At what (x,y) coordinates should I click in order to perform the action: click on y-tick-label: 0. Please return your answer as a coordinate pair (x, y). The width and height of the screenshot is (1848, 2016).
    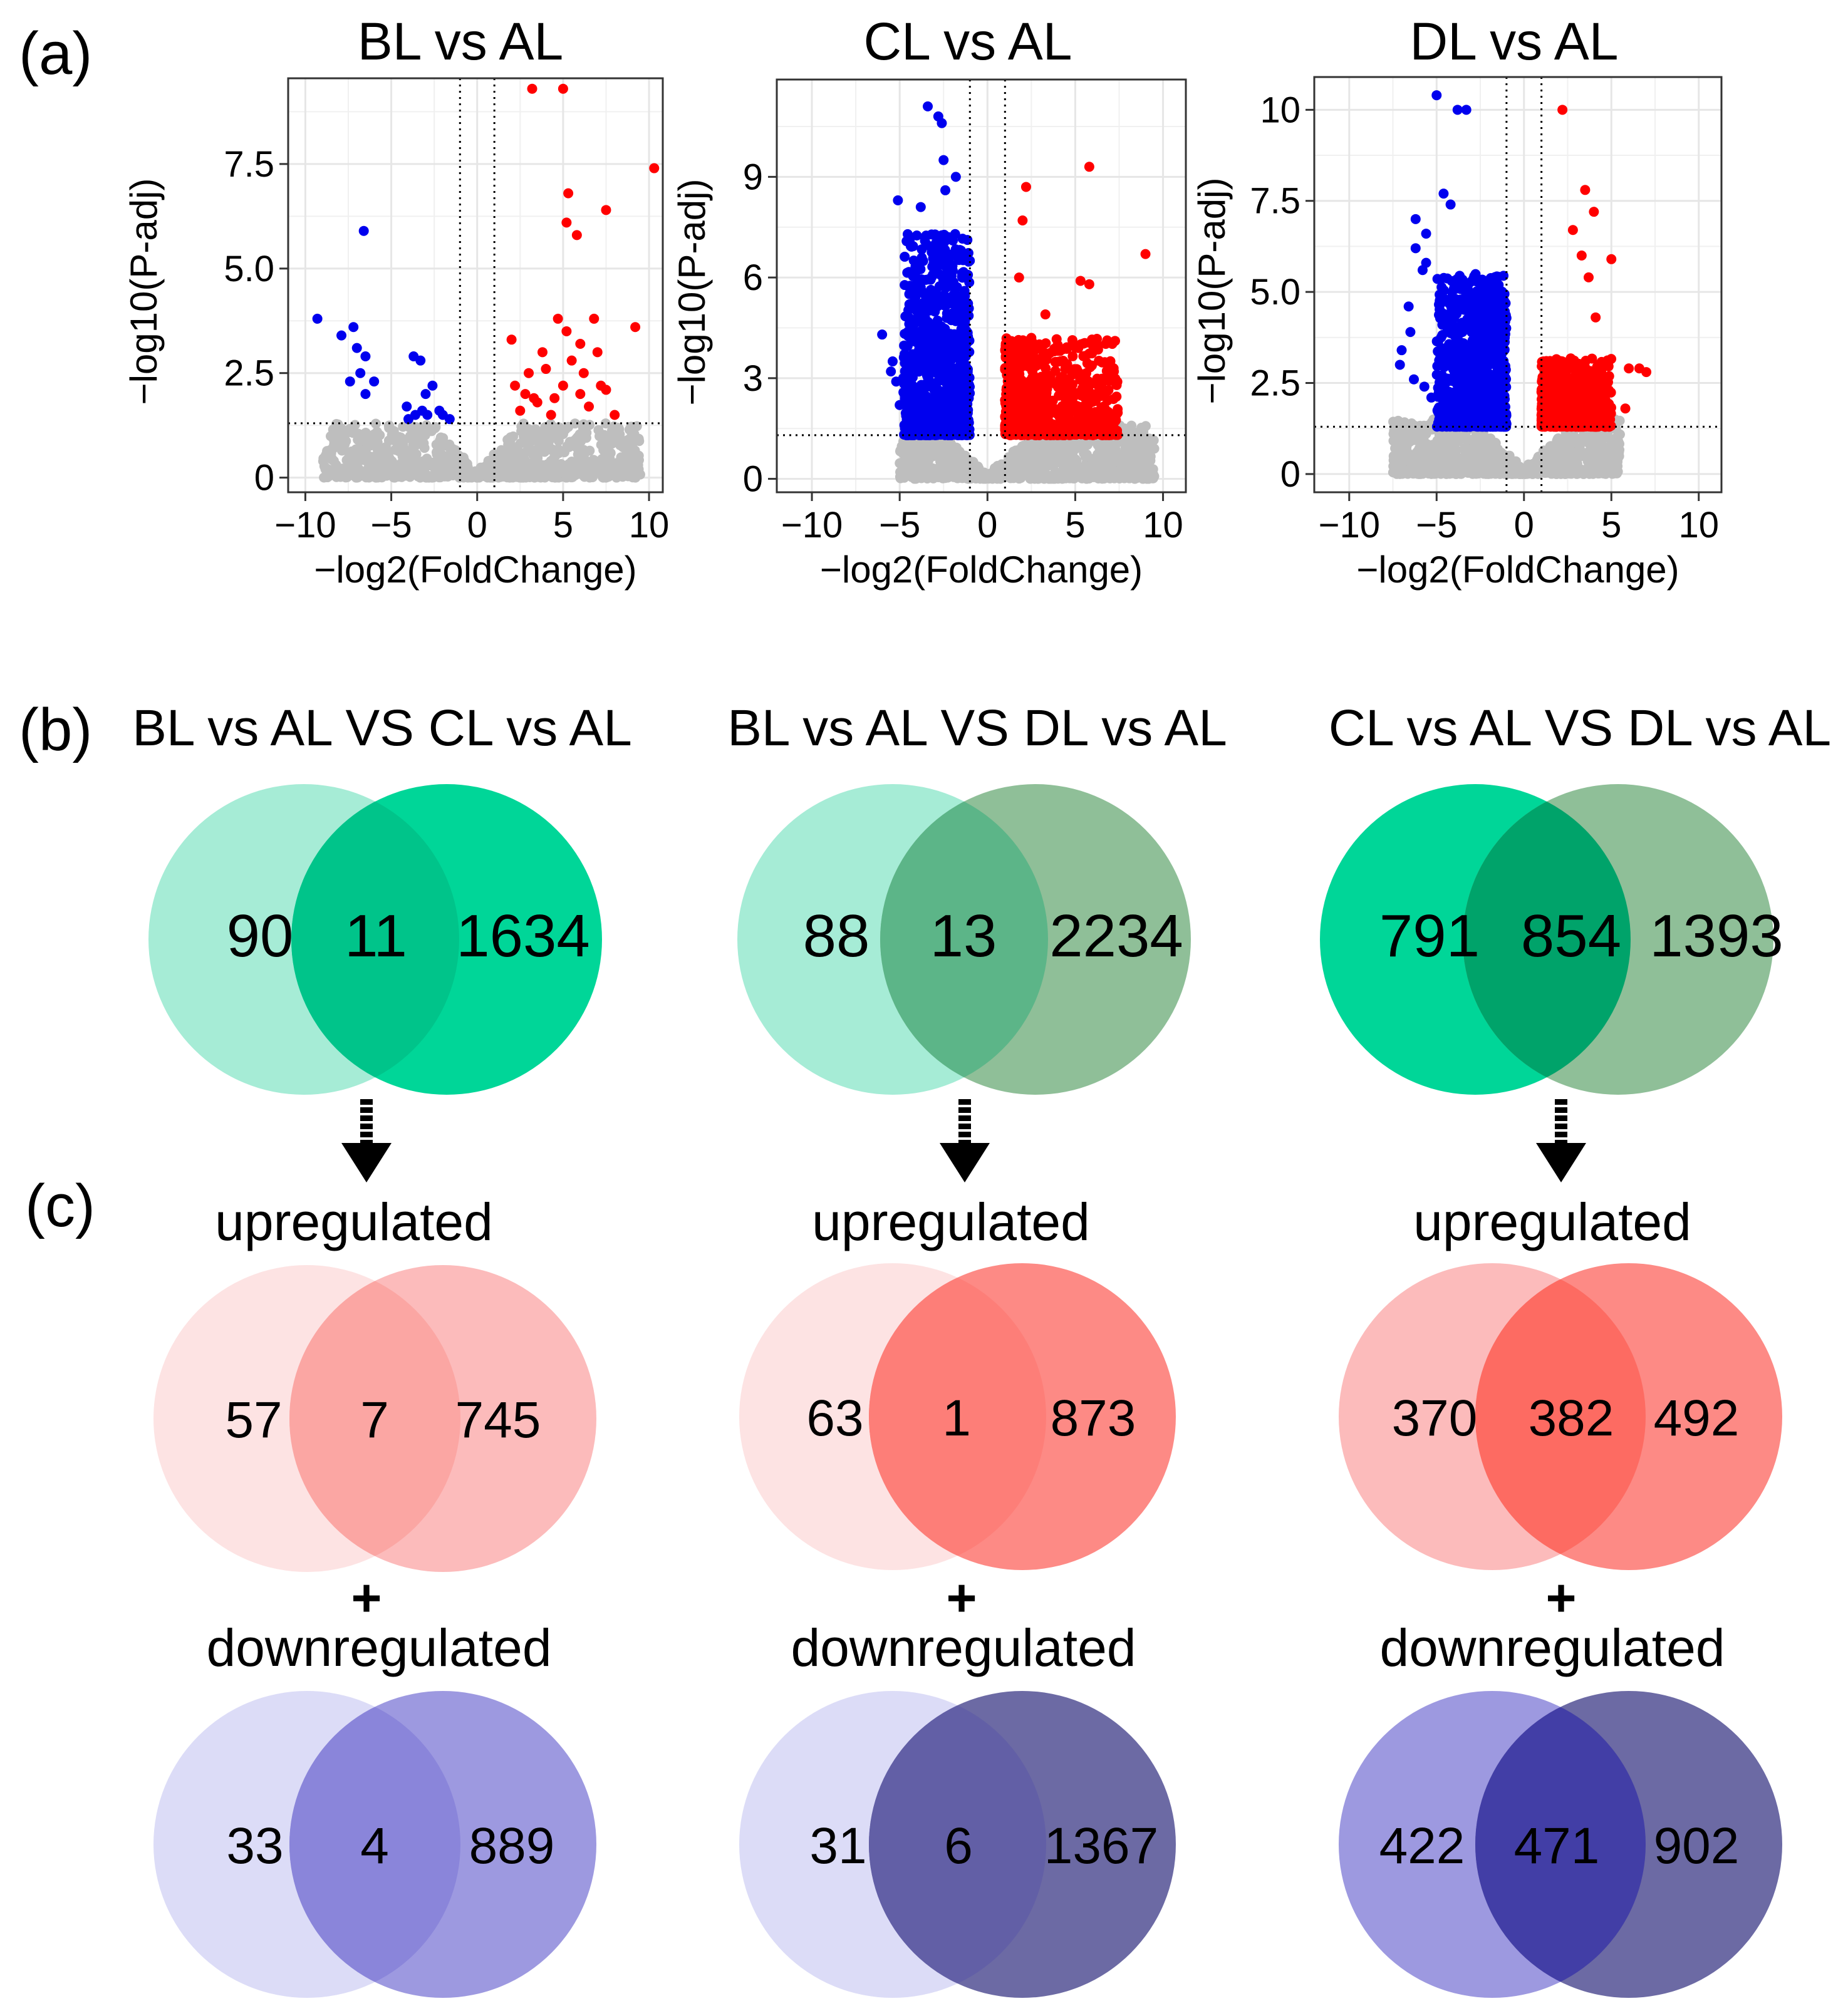
    Looking at the image, I should click on (264, 478).